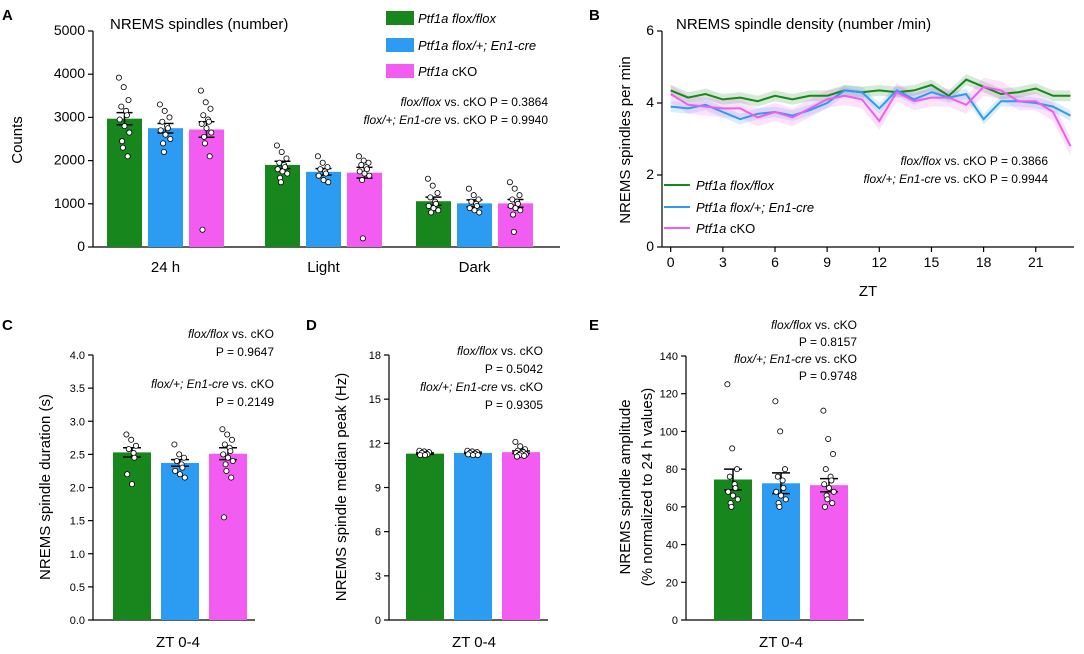 The width and height of the screenshot is (1084, 654). Describe the element at coordinates (228, 536) in the screenshot. I see `bar-c-cko` at that location.